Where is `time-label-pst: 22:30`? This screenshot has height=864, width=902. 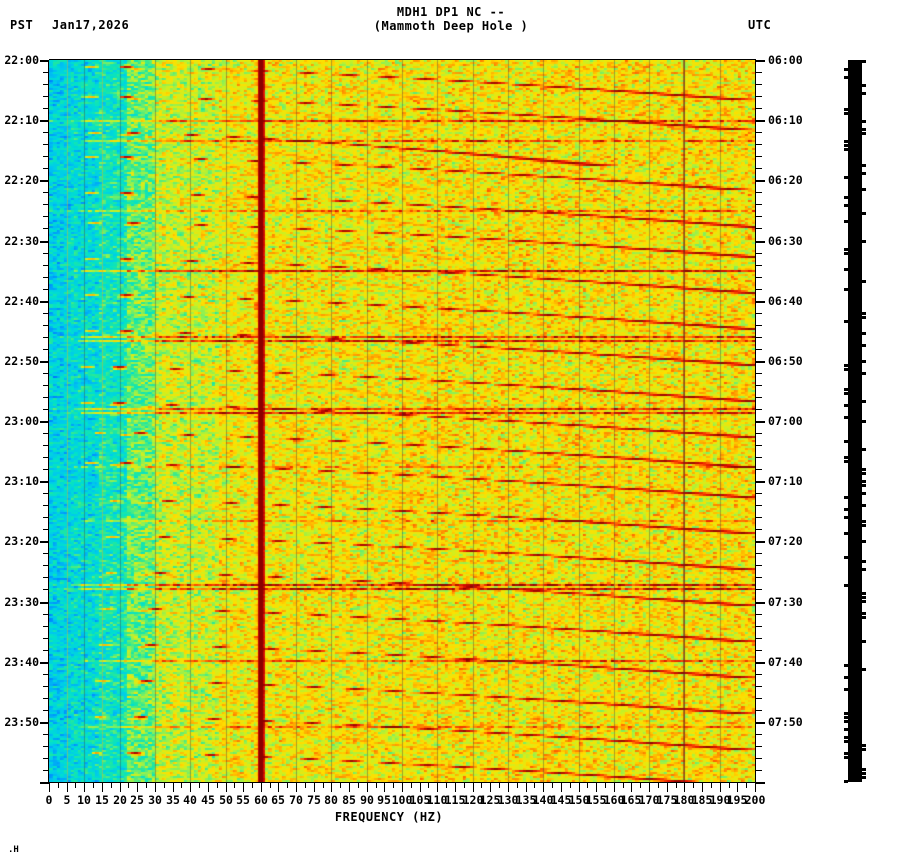 time-label-pst: 22:30 is located at coordinates (21, 241).